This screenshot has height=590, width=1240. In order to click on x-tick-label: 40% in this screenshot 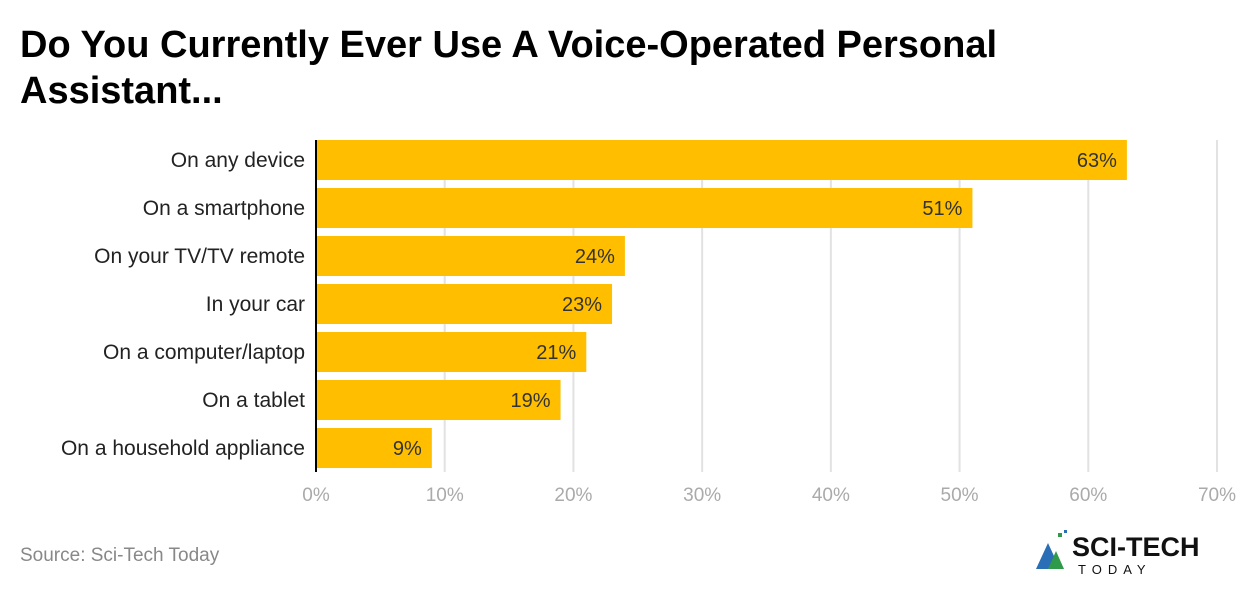, I will do `click(831, 495)`.